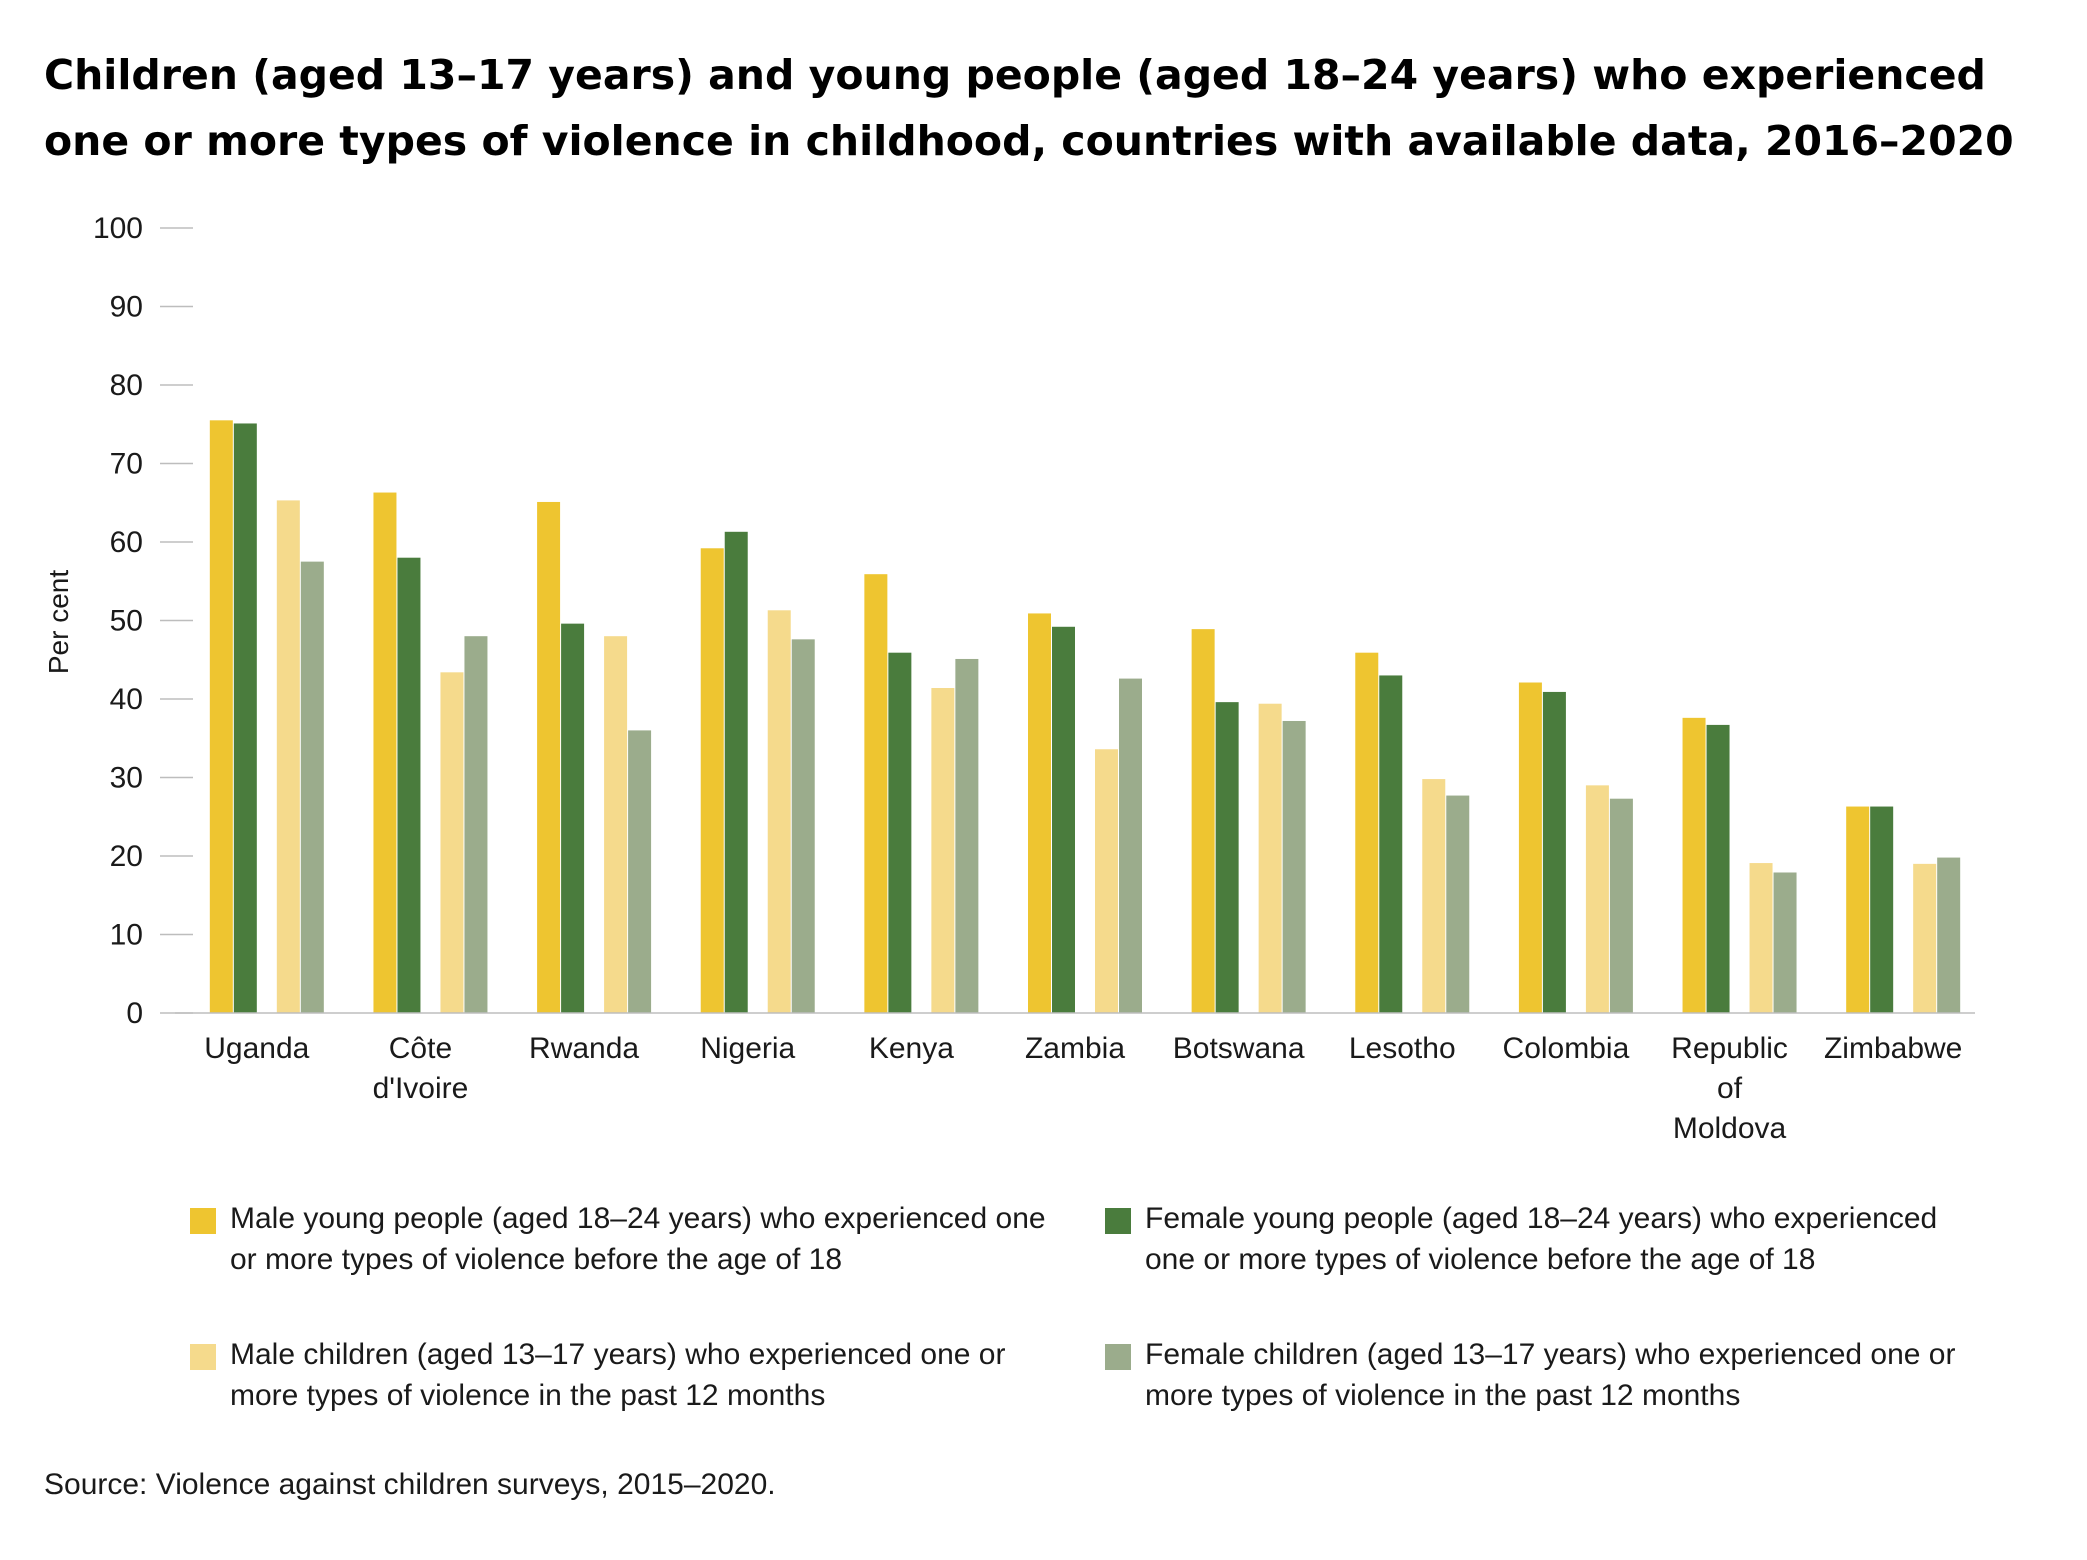  Describe the element at coordinates (126, 307) in the screenshot. I see `y-tick-label: 90` at that location.